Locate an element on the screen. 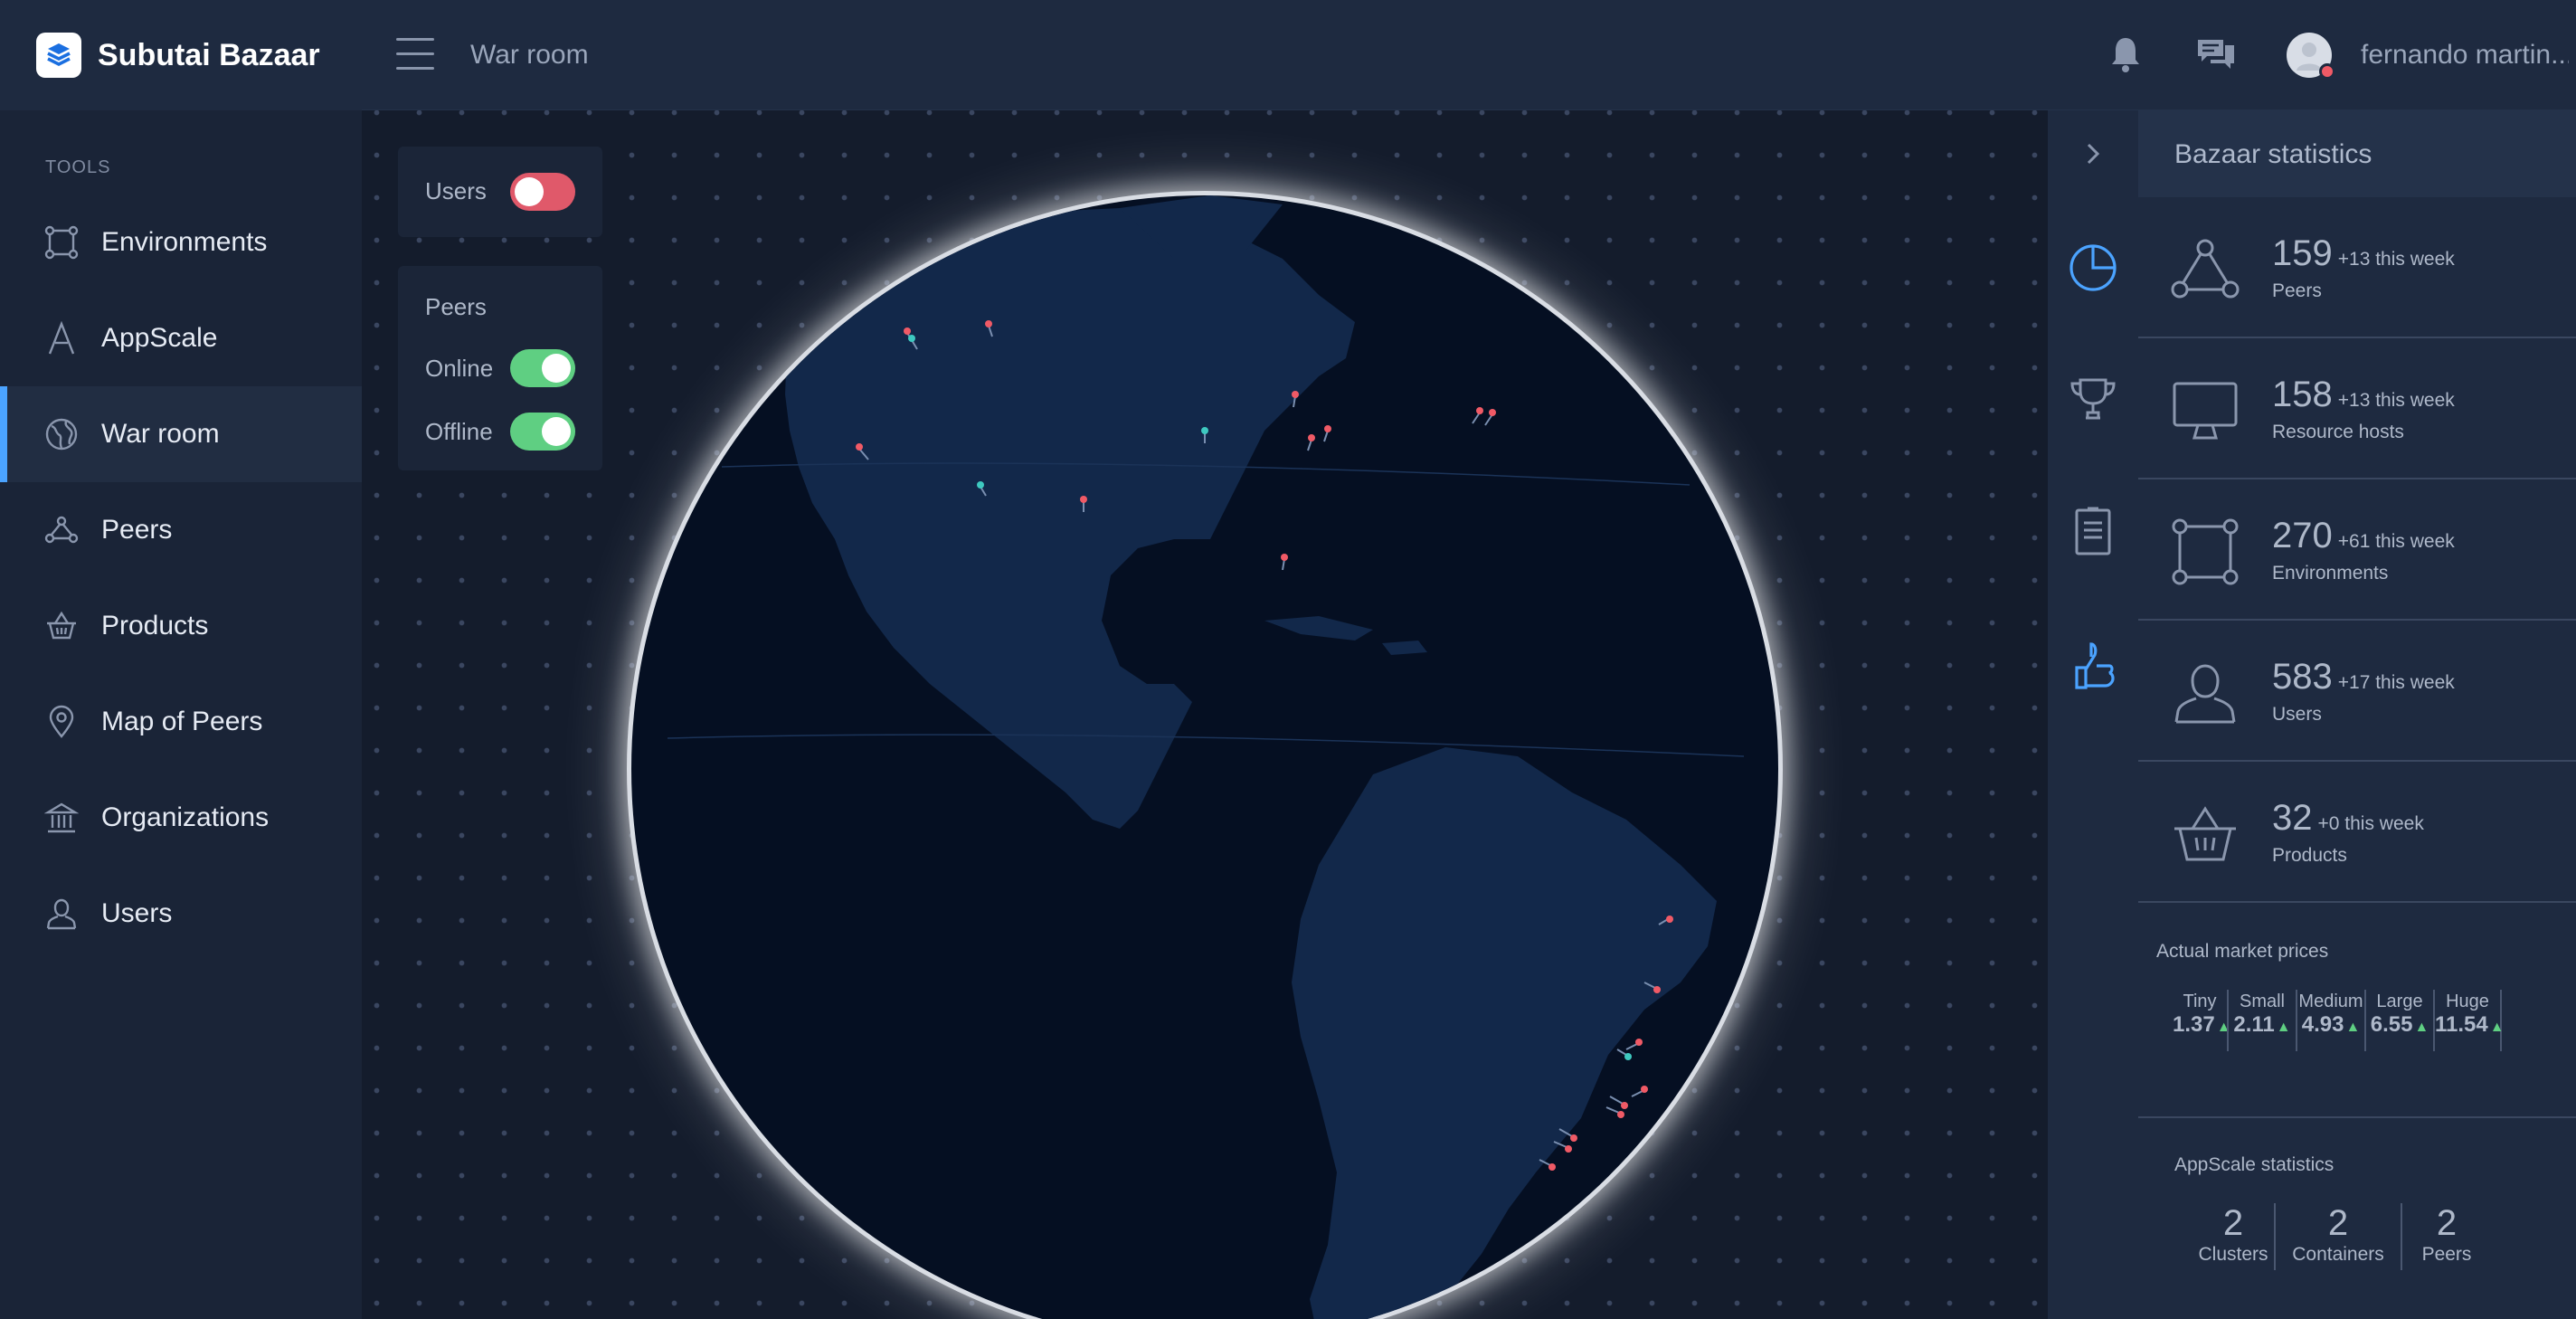 The width and height of the screenshot is (2576, 1319). market-price-item: Medium 4.93 ▲ is located at coordinates (2330, 1020).